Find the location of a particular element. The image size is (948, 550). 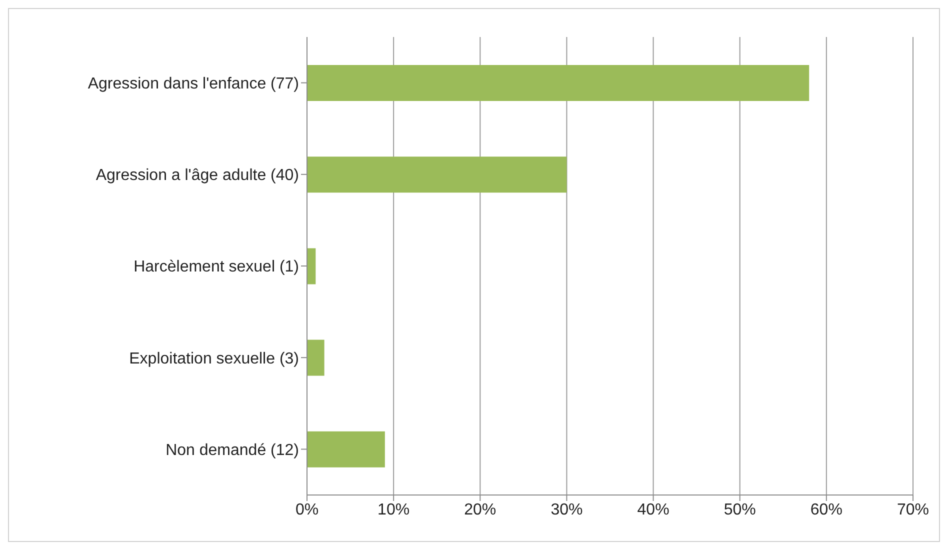

y-tick-label: Agression dans l'enfance (77) is located at coordinates (193, 83).